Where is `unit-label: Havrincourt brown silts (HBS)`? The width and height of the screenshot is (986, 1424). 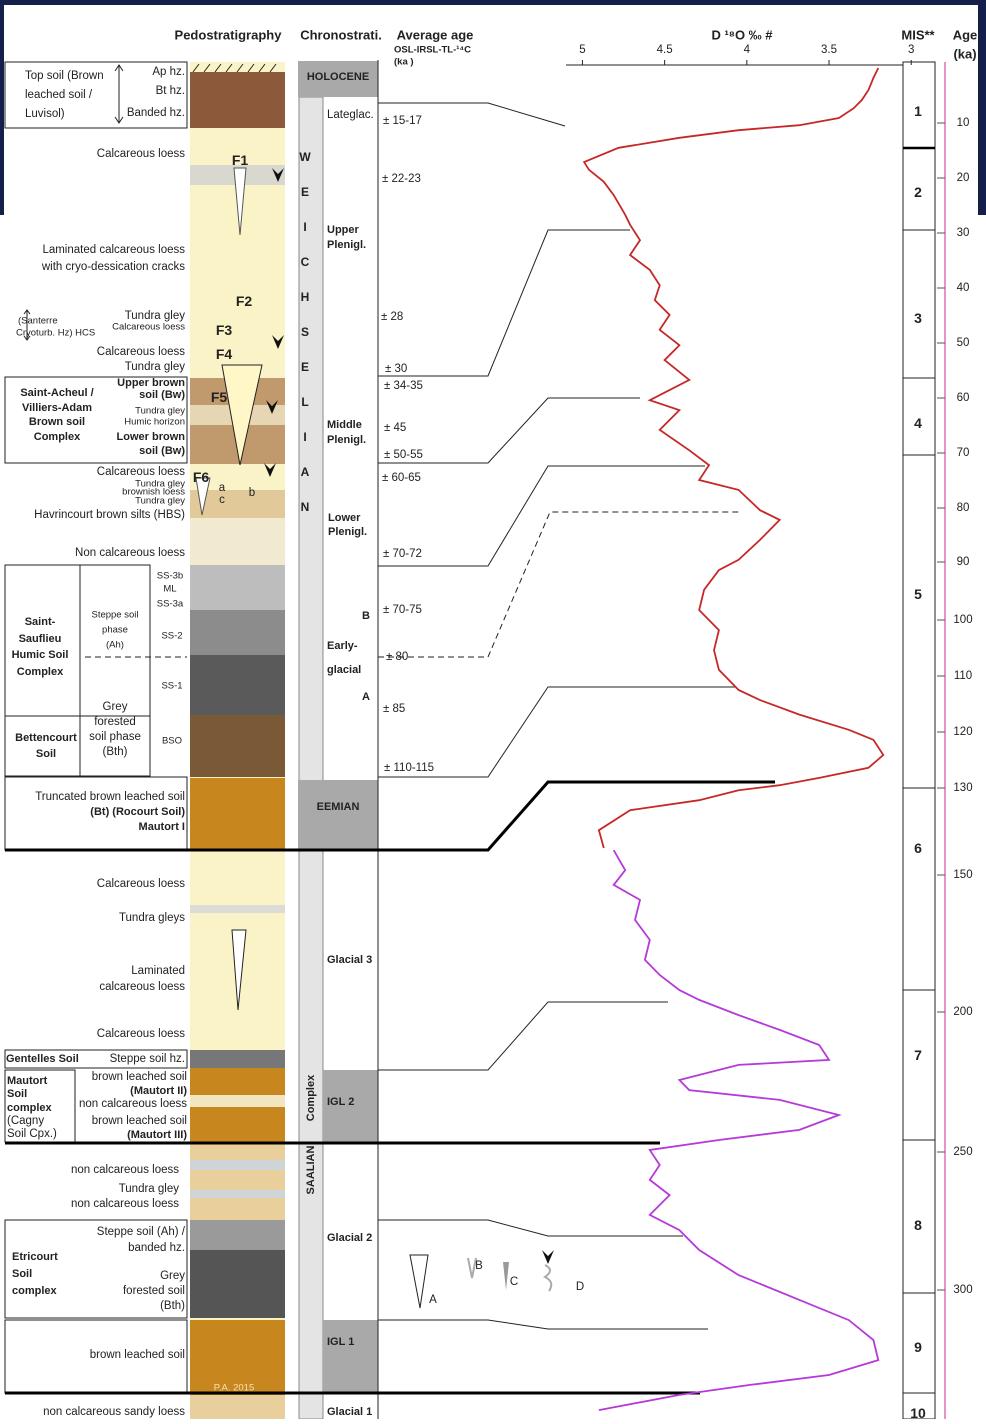
unit-label: Havrincourt brown silts (HBS) is located at coordinates (109, 515).